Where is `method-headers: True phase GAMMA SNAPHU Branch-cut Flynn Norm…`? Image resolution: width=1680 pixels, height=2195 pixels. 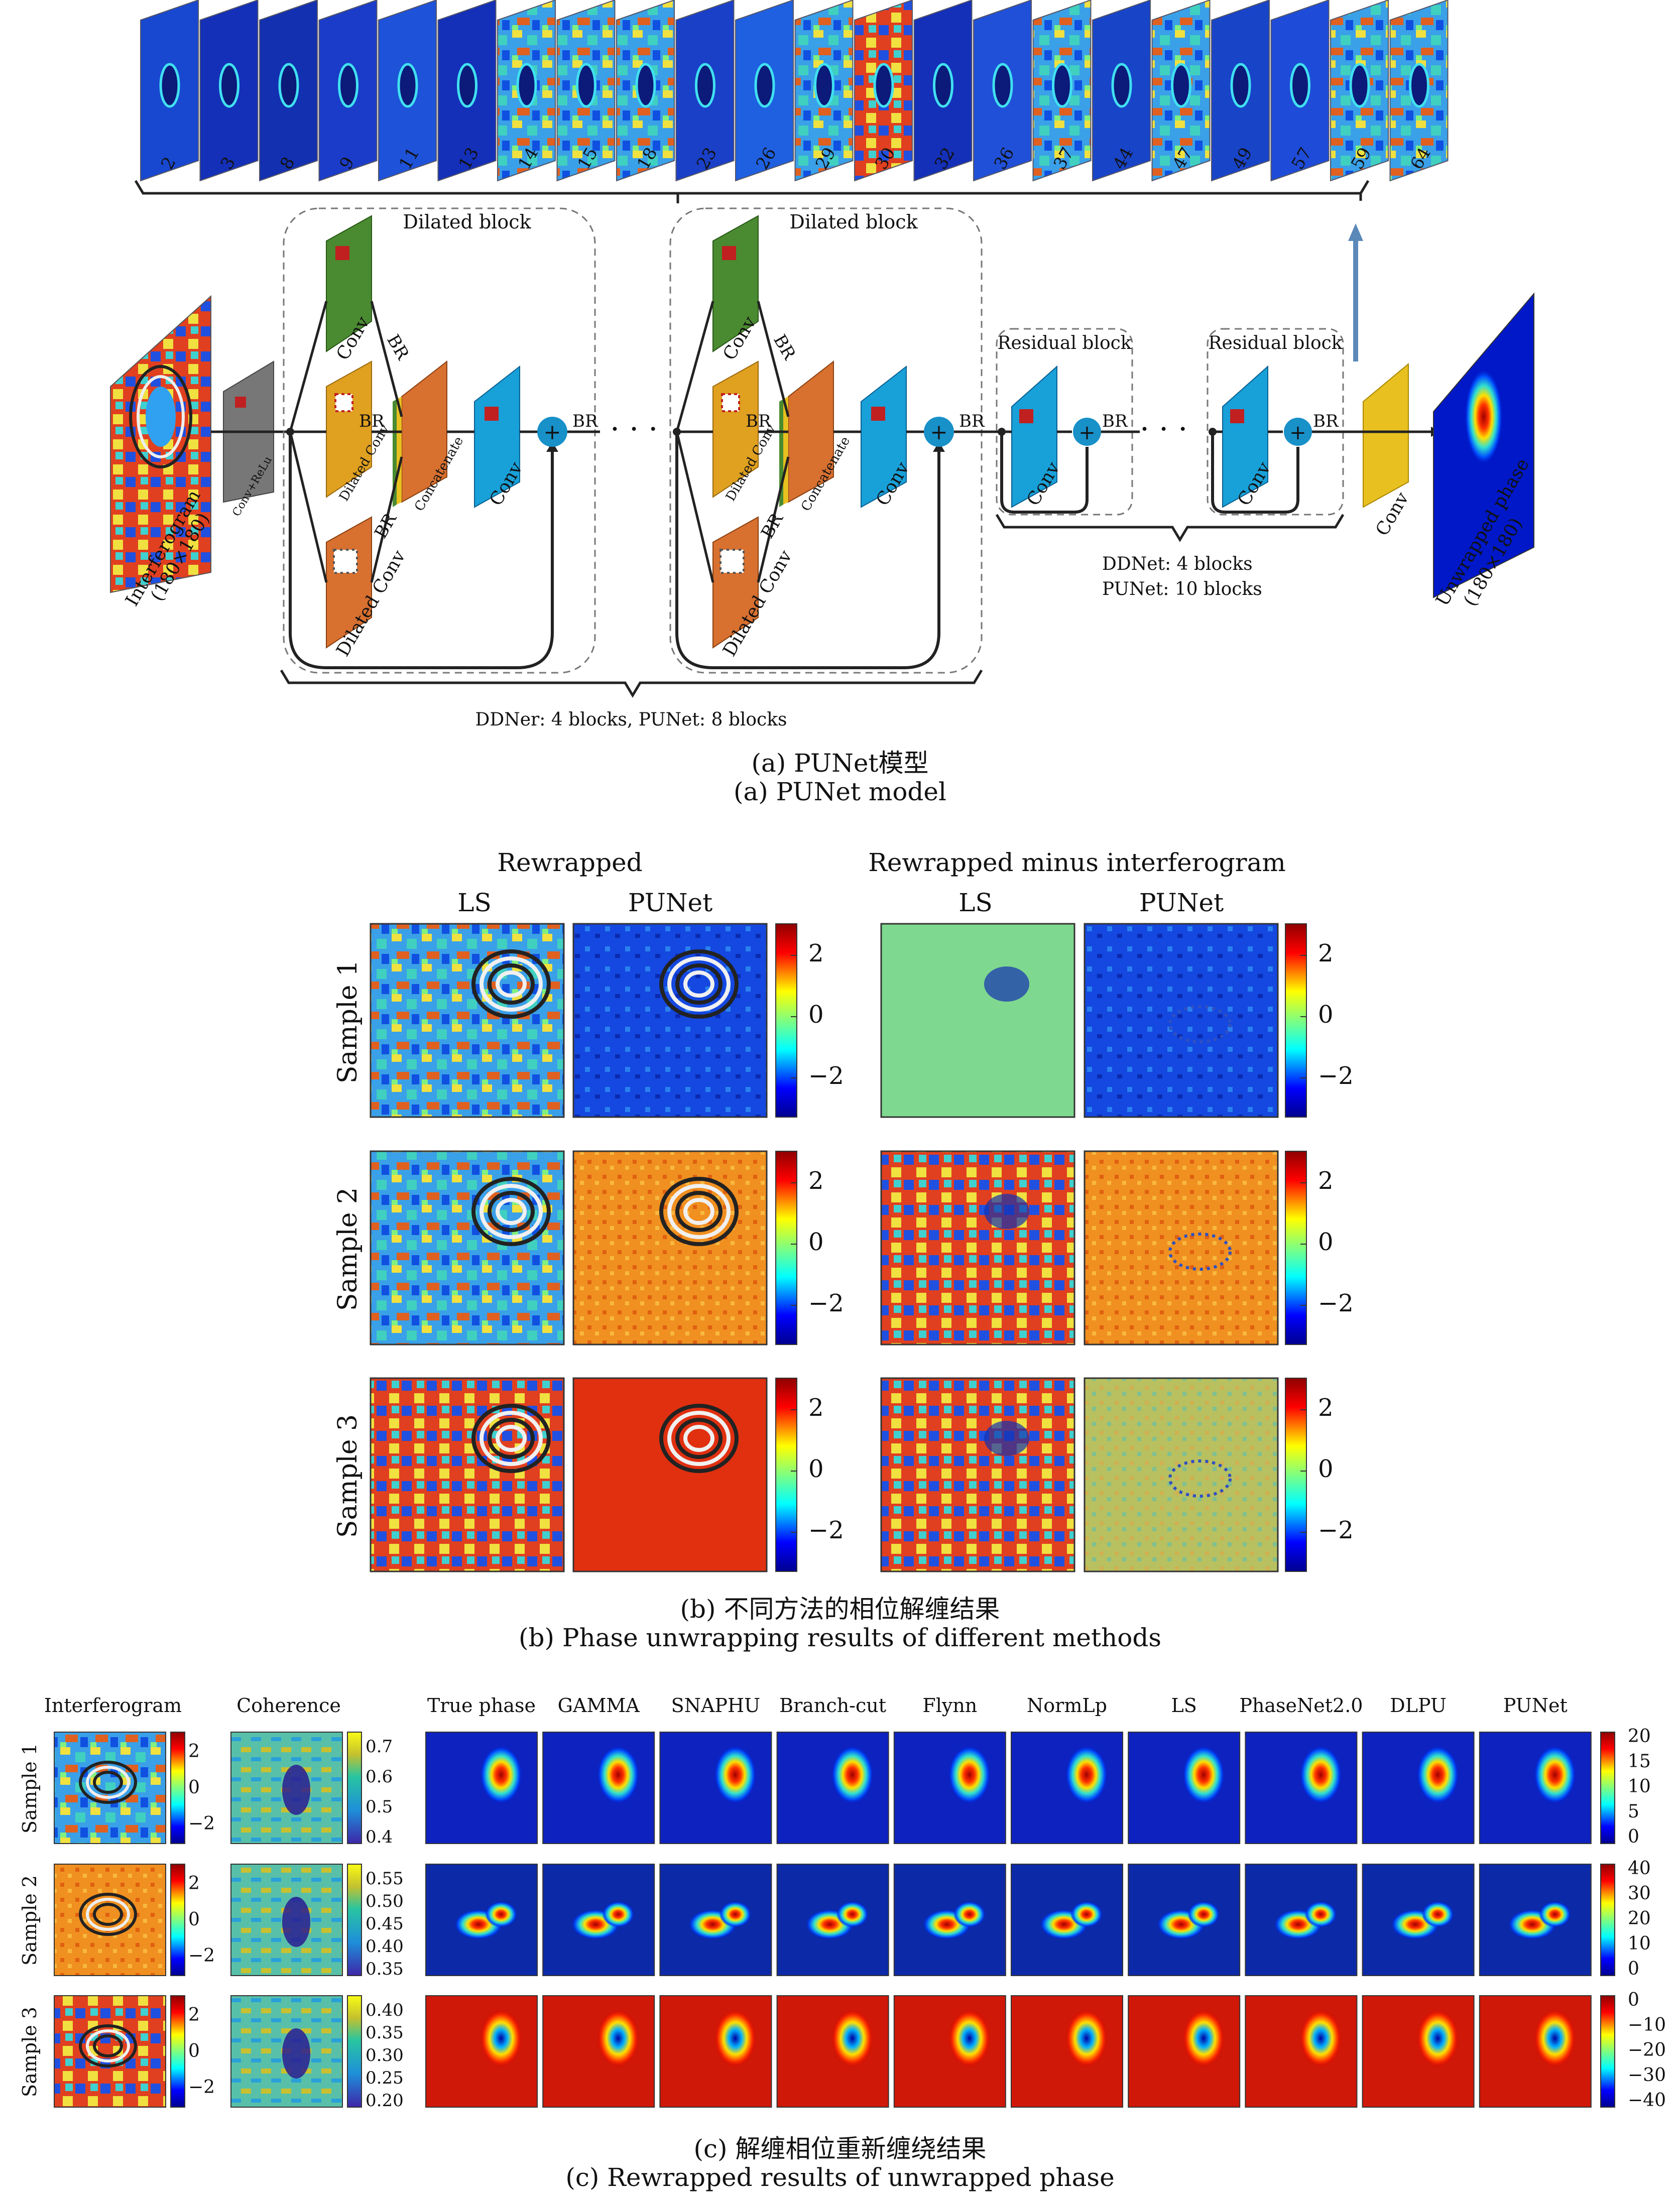
method-headers: True phase GAMMA SNAPHU Branch-cut Flynn Norm… is located at coordinates (997, 1705).